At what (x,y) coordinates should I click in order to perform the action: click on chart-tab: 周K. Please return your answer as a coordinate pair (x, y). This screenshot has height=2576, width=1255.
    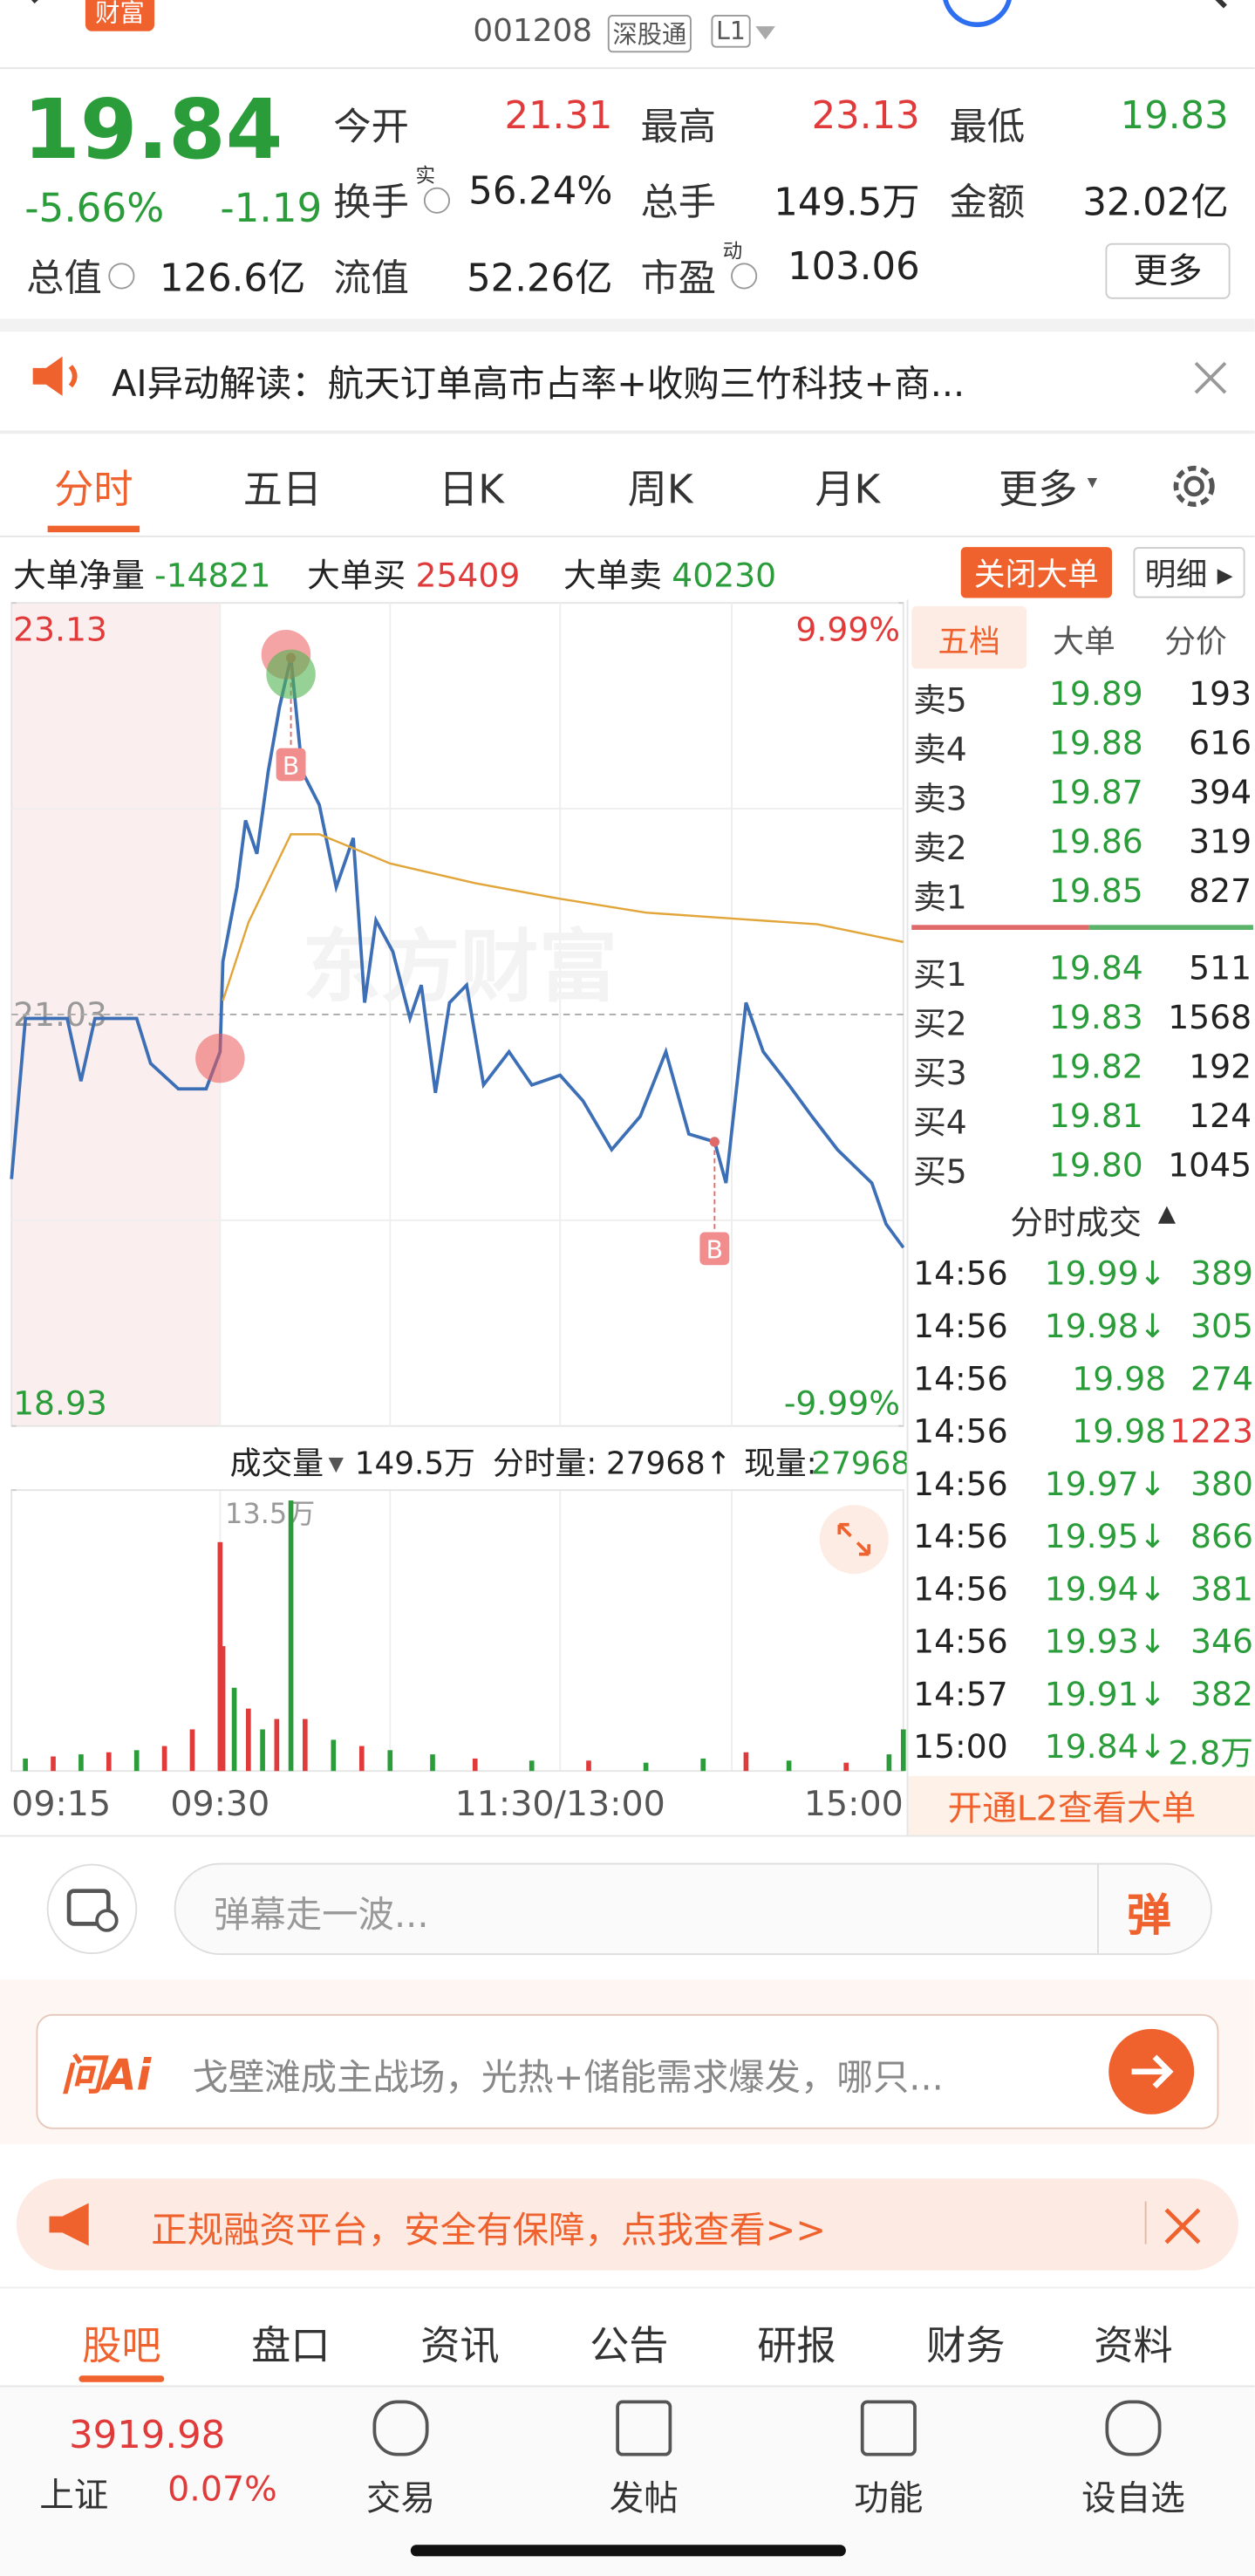
    Looking at the image, I should click on (660, 489).